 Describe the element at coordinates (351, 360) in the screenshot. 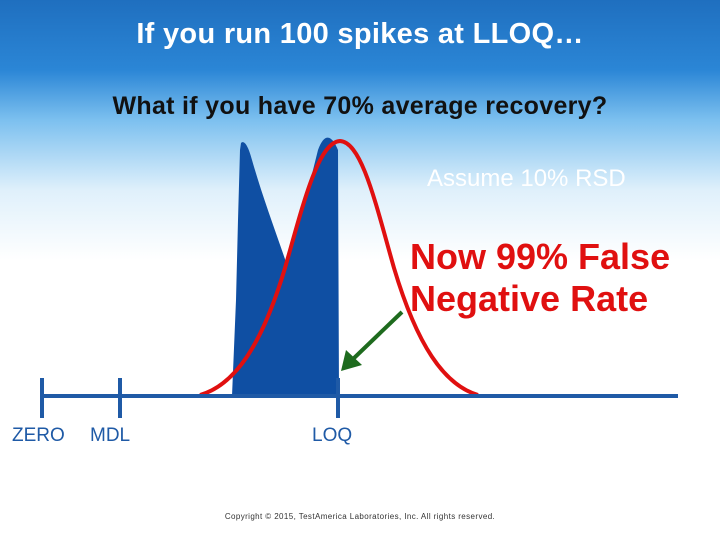

I see `callout-arrow-head` at that location.